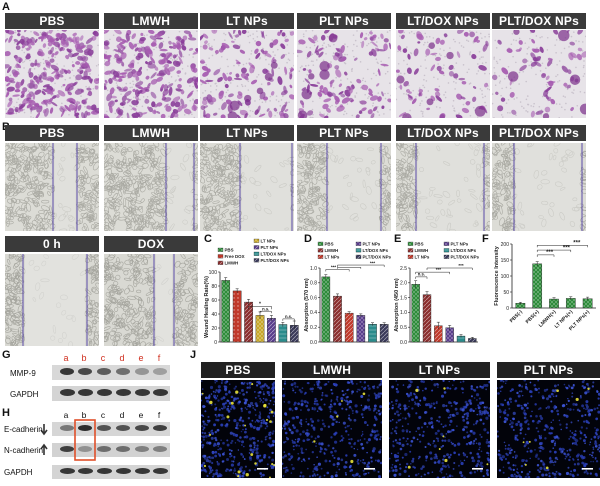 Image resolution: width=600 pixels, height=486 pixels. What do you see at coordinates (247, 187) in the screenshot?
I see `image-b-lt-nps` at bounding box center [247, 187].